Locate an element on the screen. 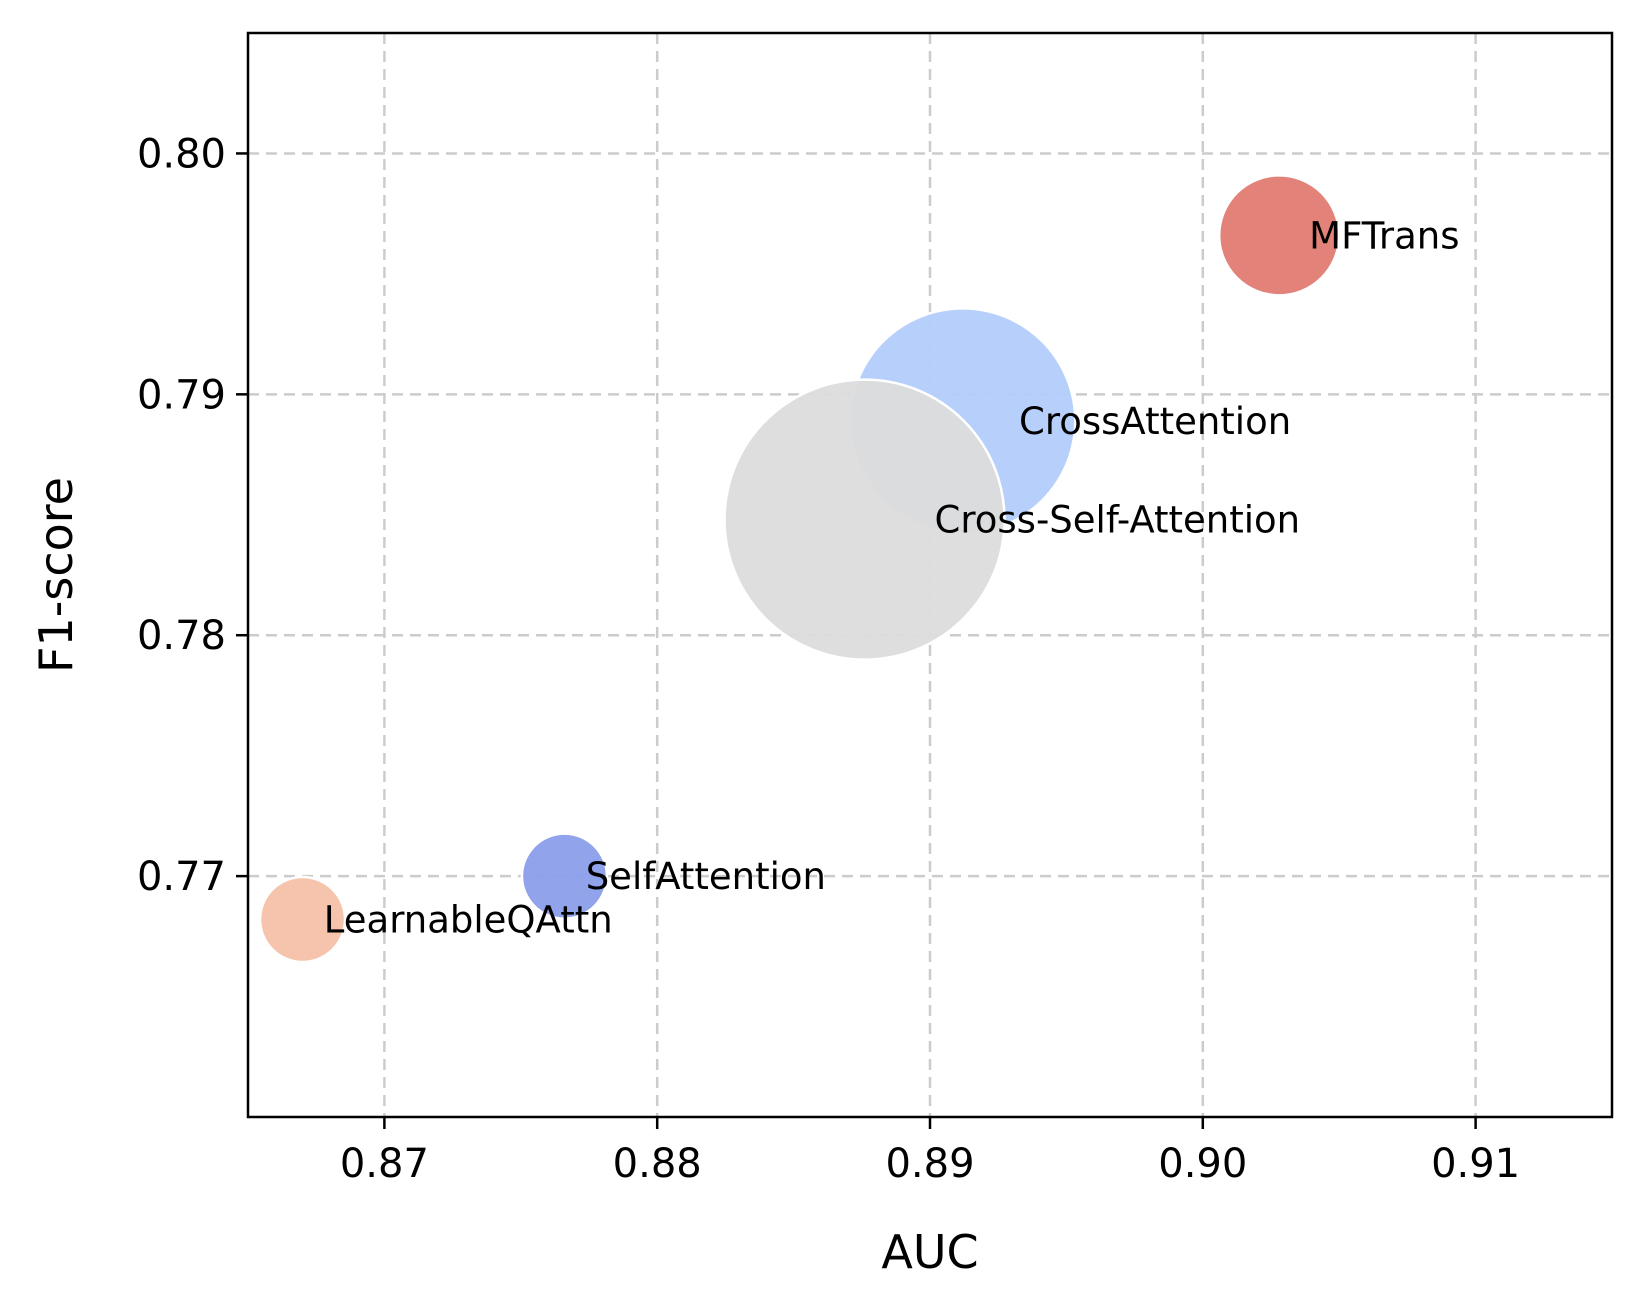 The image size is (1641, 1292). y-tick-label: 0.80 is located at coordinates (181, 154).